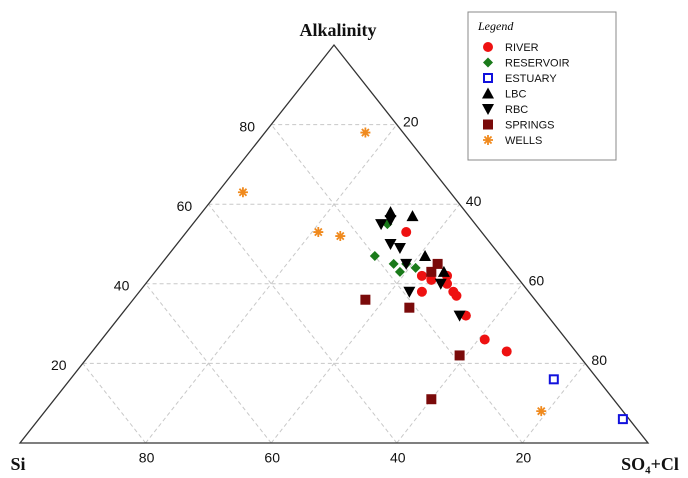  I want to click on legend-label: WELLS, so click(523, 141).